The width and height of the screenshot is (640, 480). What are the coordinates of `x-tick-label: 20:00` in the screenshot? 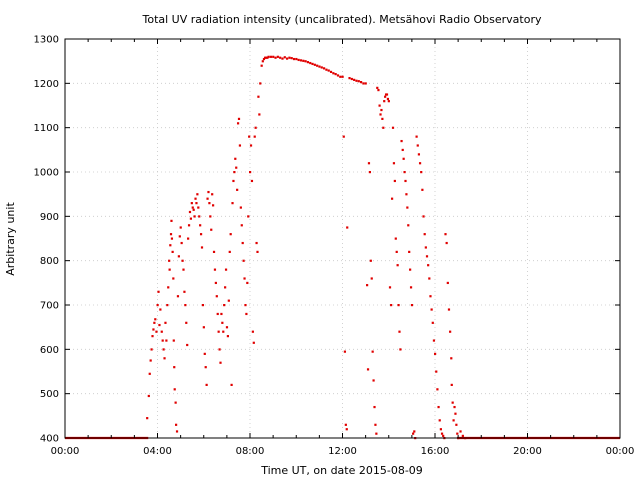 It's located at (527, 451).